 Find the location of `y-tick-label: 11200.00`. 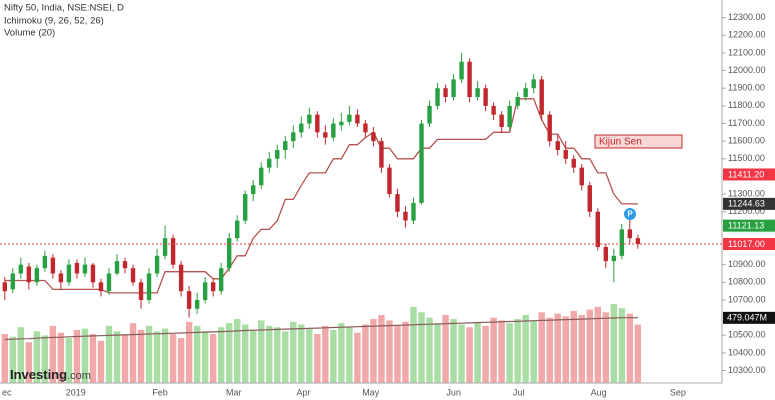

y-tick-label: 11200.00 is located at coordinates (746, 211).